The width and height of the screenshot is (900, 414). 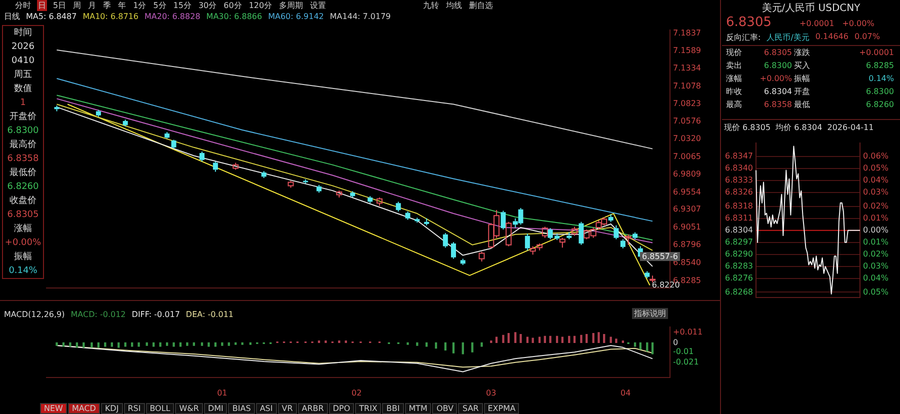 I want to click on y-tick-label: 6.9809, so click(x=687, y=174).